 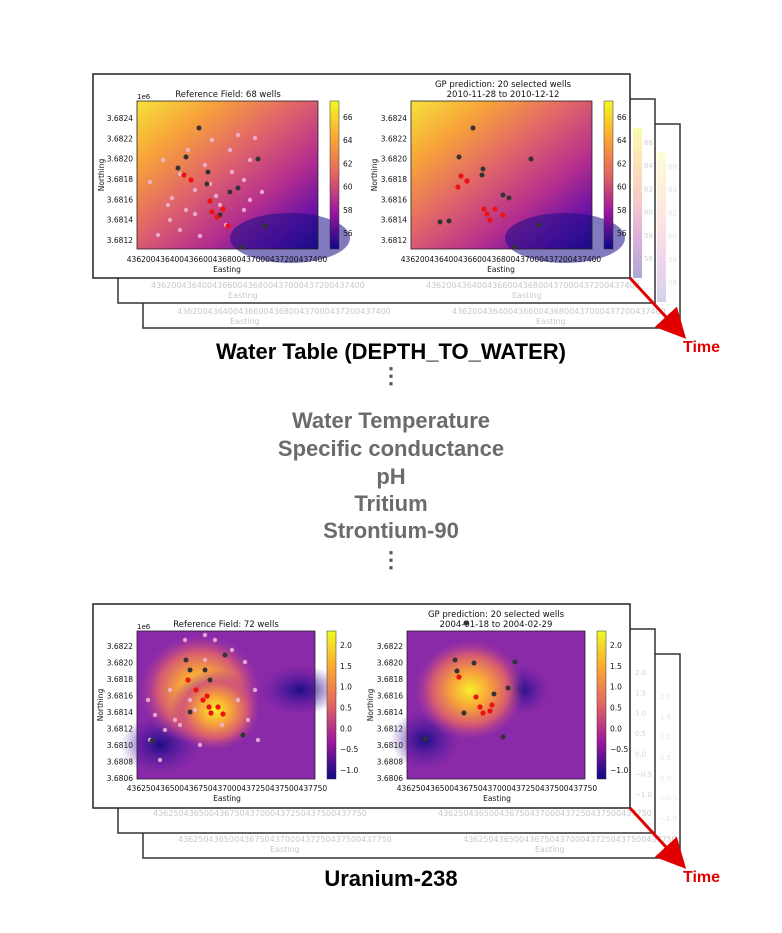 I want to click on plot-title: Reference Field: 72 wells, so click(x=226, y=625).